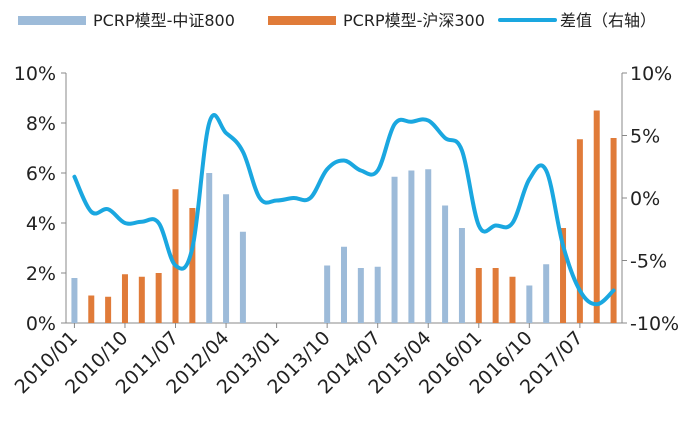 The image size is (696, 430). What do you see at coordinates (41, 174) in the screenshot?
I see `y-left-tick-label: 6%` at bounding box center [41, 174].